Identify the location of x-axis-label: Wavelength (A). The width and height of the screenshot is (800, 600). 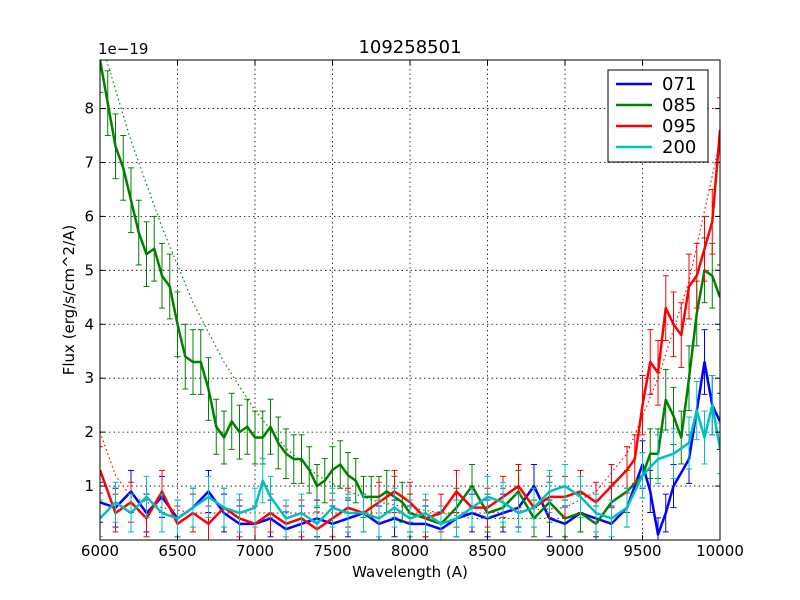
(410, 572).